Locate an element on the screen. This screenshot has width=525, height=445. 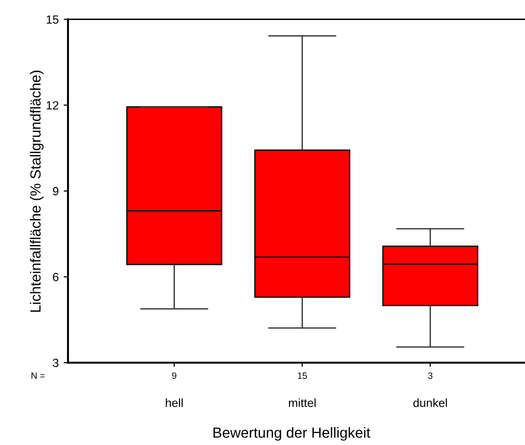
text: 3 is located at coordinates (430, 375).